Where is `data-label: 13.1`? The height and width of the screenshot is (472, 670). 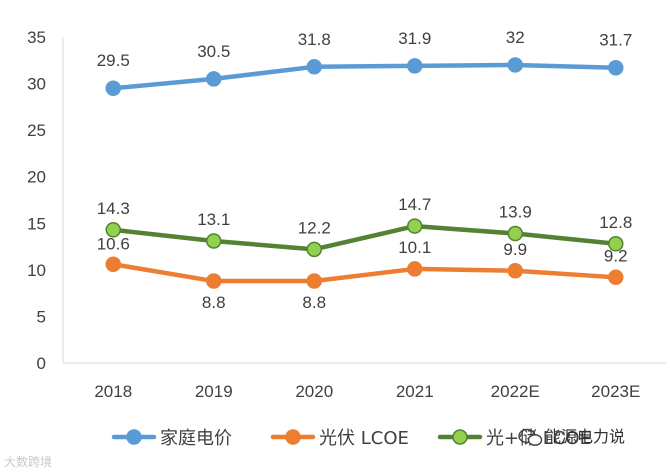
data-label: 13.1 is located at coordinates (213, 219).